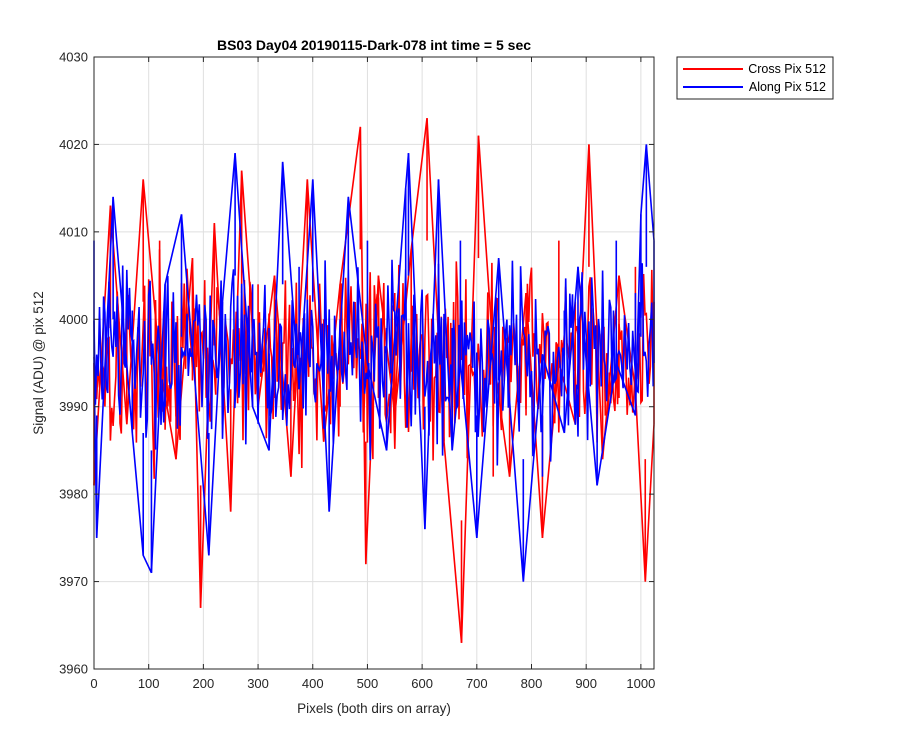  I want to click on y-tick-label: 4000, so click(73, 319).